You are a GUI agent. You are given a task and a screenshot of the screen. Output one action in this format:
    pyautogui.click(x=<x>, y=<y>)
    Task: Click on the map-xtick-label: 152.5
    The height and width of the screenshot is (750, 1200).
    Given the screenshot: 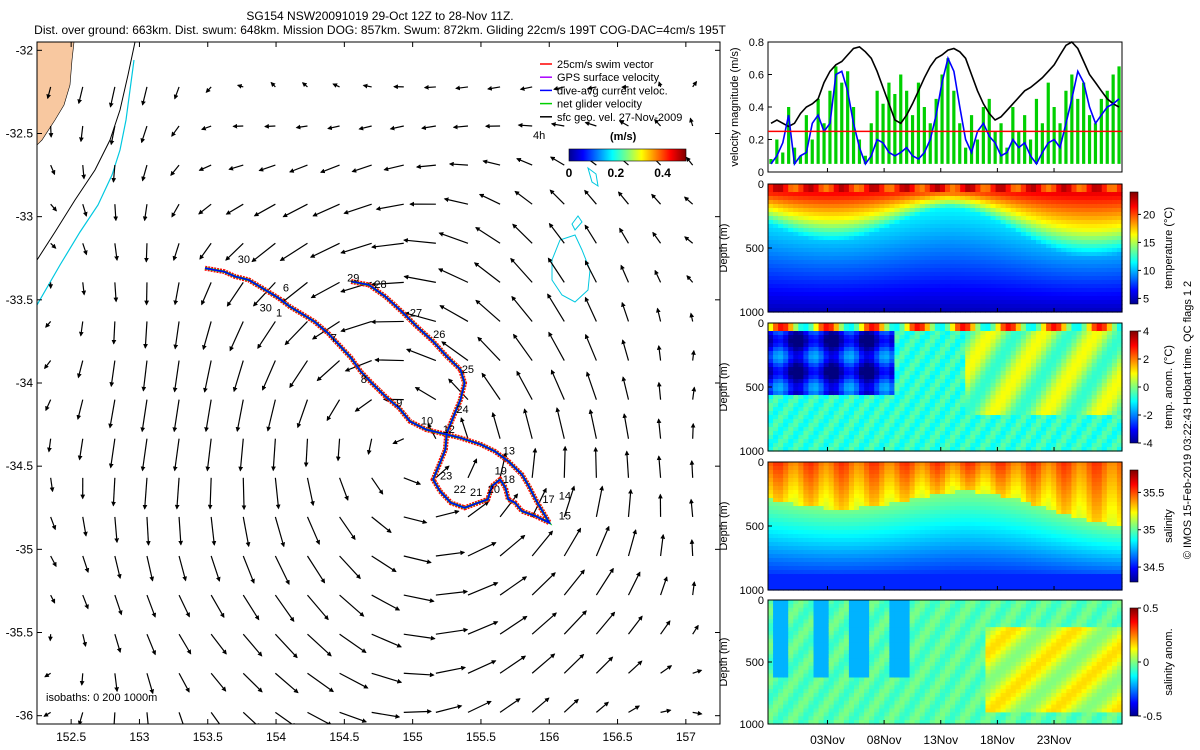 What is the action you would take?
    pyautogui.click(x=71, y=737)
    